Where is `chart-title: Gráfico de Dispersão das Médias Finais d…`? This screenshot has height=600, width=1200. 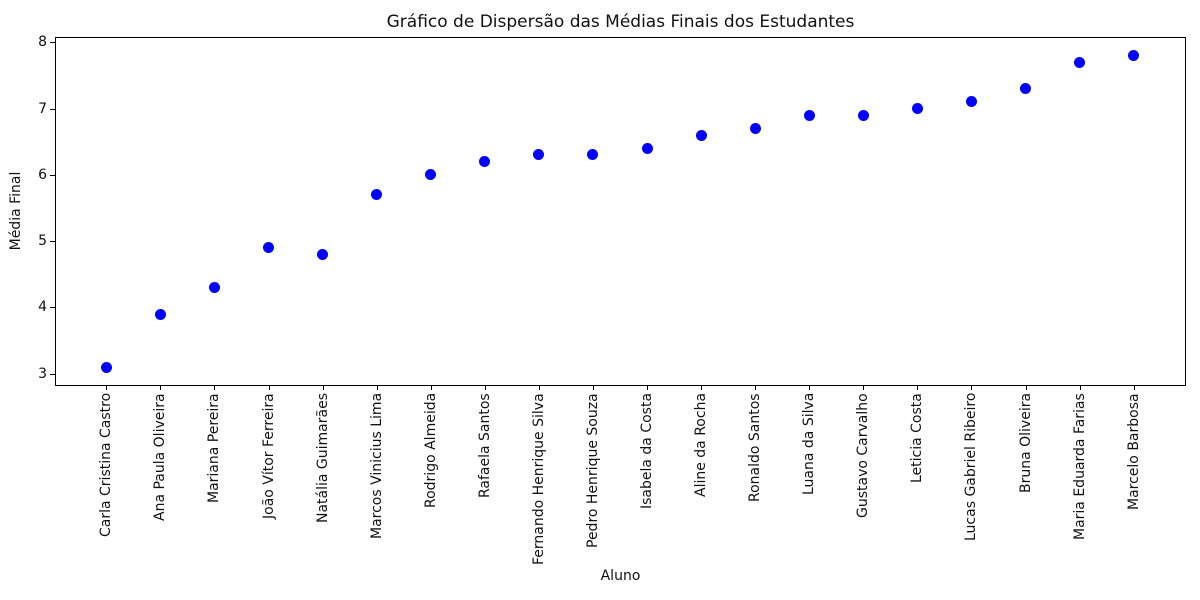 chart-title: Gráfico de Dispersão das Médias Finais d… is located at coordinates (620, 22).